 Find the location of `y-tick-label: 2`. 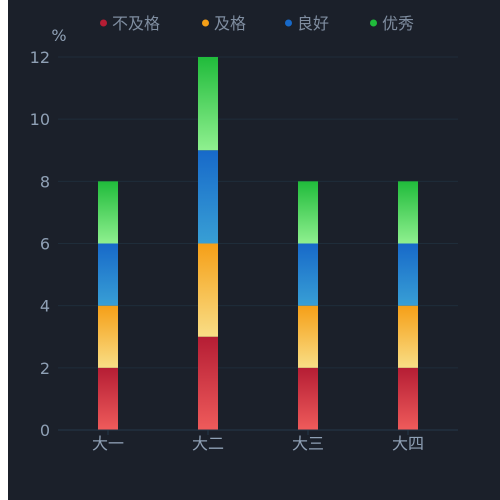

y-tick-label: 2 is located at coordinates (45, 368).